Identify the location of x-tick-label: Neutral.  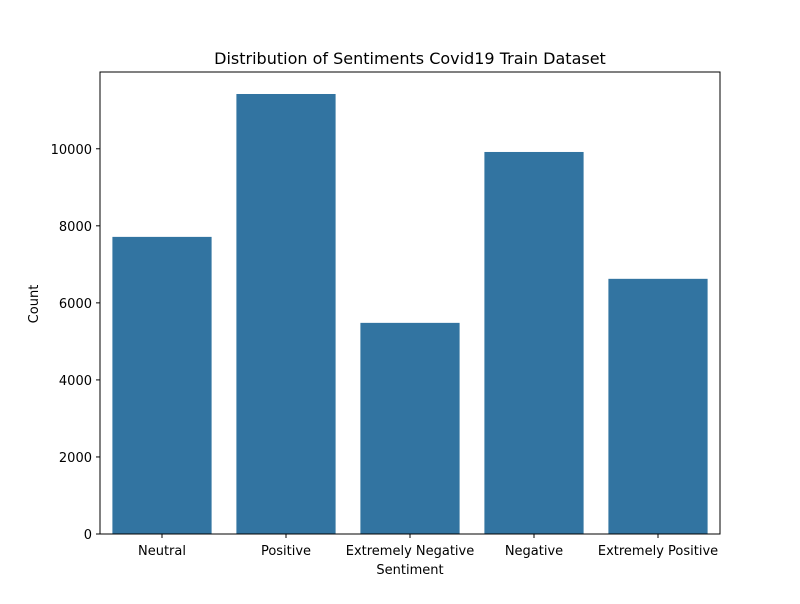
(162, 551).